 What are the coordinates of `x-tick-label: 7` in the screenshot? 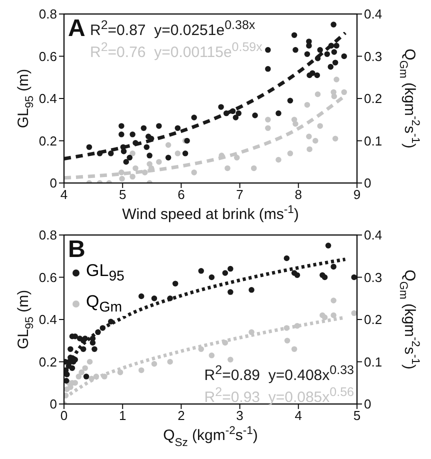 It's located at (240, 194).